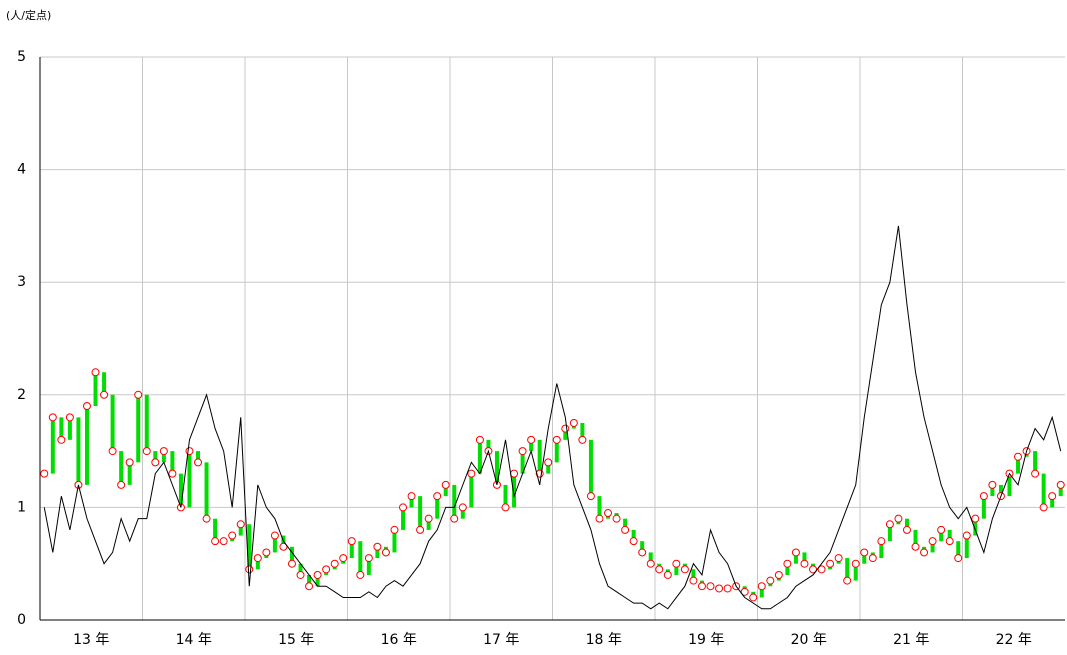 This screenshot has height=655, width=1067. I want to click on unit-label: (人/定点), so click(28, 15).